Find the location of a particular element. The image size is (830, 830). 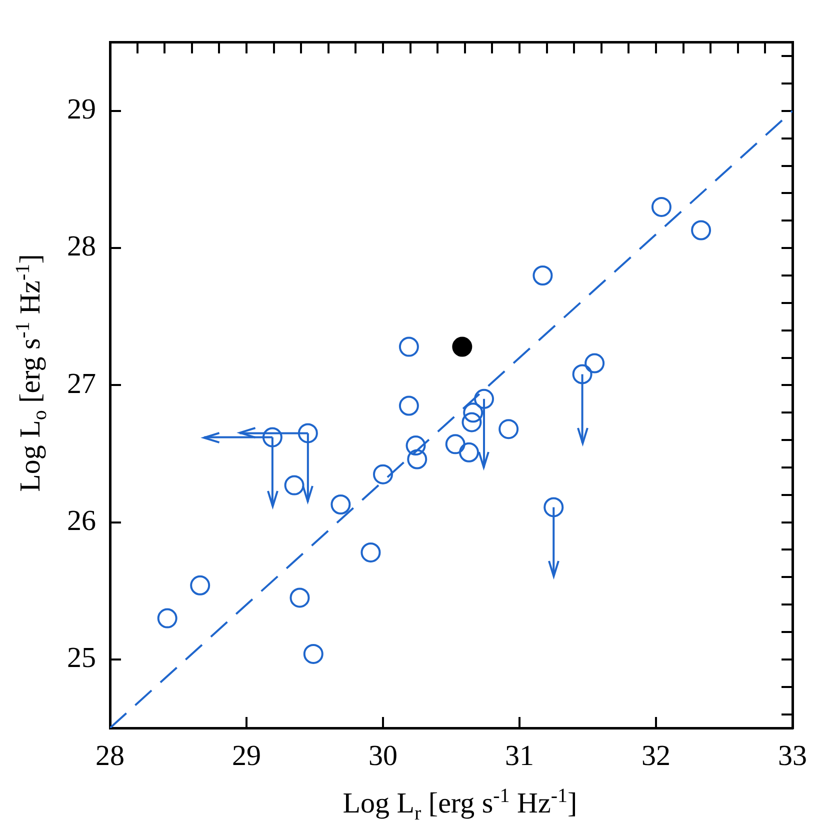

x-tick-label: 28 is located at coordinates (110, 756).